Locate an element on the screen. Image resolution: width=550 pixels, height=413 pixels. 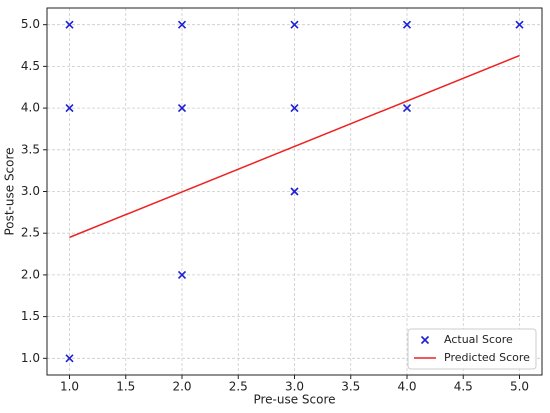
x-tick-label: 1.5 is located at coordinates (125, 387).